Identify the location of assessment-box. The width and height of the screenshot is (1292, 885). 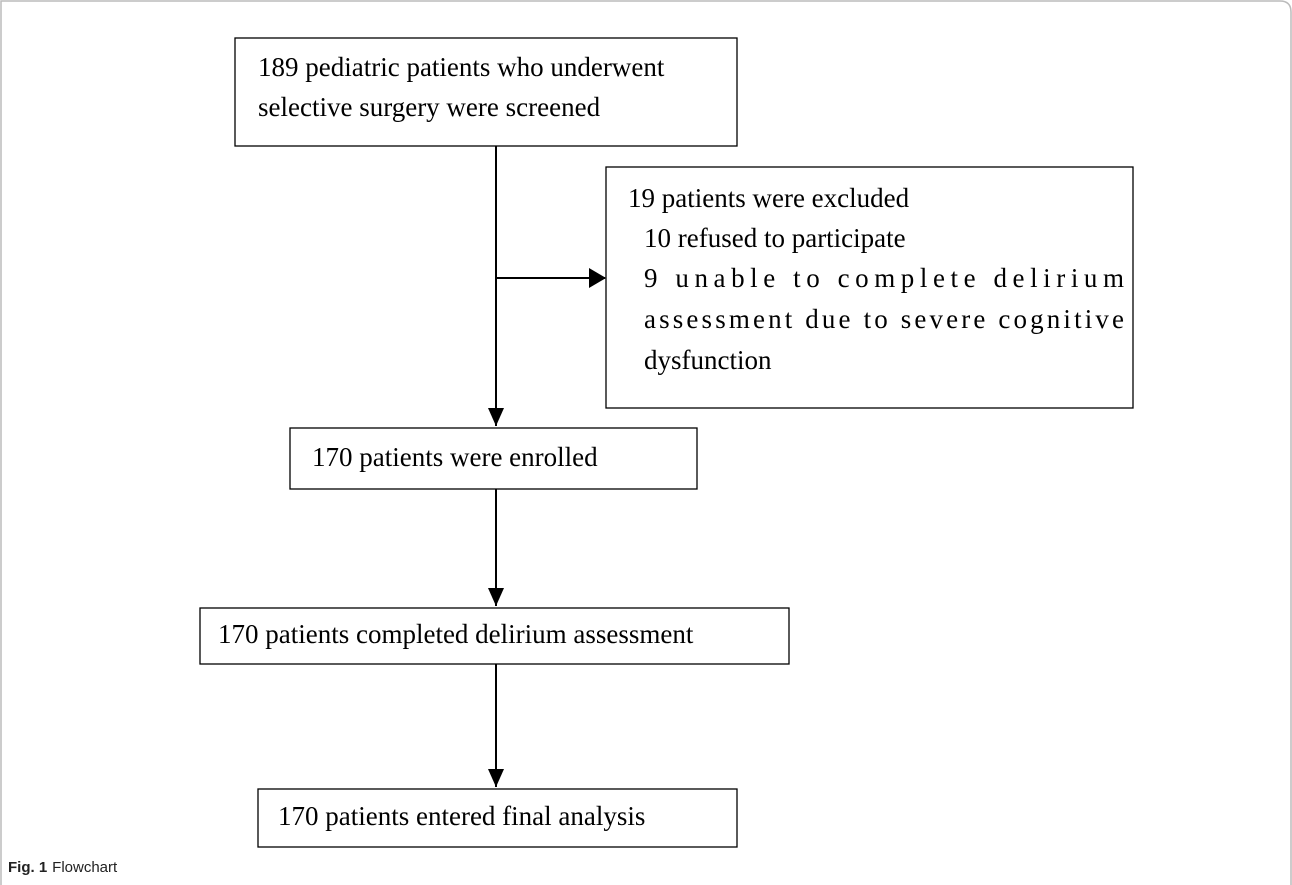
(494, 636).